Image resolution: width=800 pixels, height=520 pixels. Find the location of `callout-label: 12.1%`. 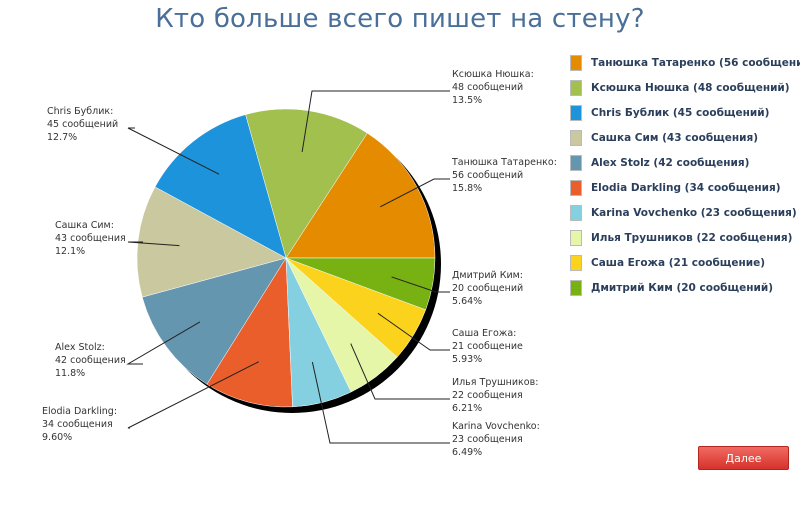

callout-label: 12.1% is located at coordinates (70, 251).